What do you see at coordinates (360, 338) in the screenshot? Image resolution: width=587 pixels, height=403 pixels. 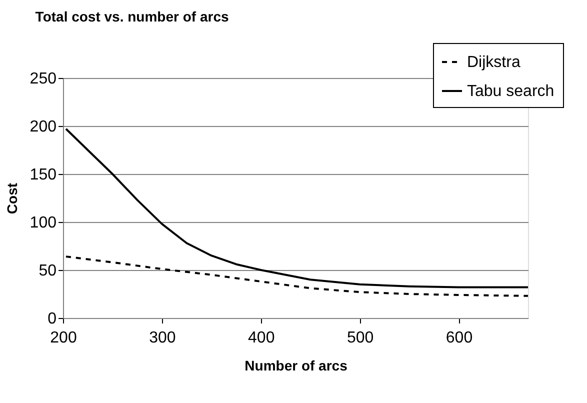 I see `x-tick-label: 500` at bounding box center [360, 338].